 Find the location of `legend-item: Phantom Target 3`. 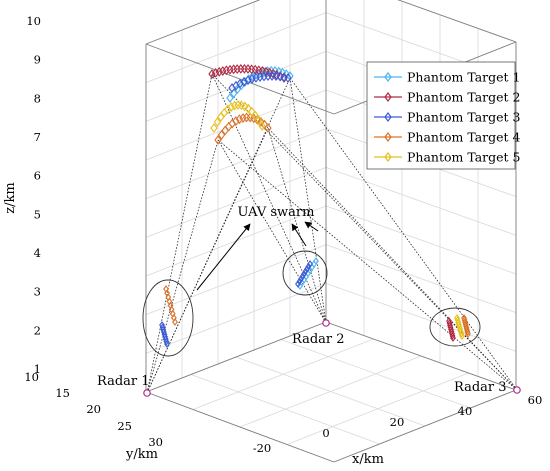

legend-item: Phantom Target 3 is located at coordinates (447, 117).